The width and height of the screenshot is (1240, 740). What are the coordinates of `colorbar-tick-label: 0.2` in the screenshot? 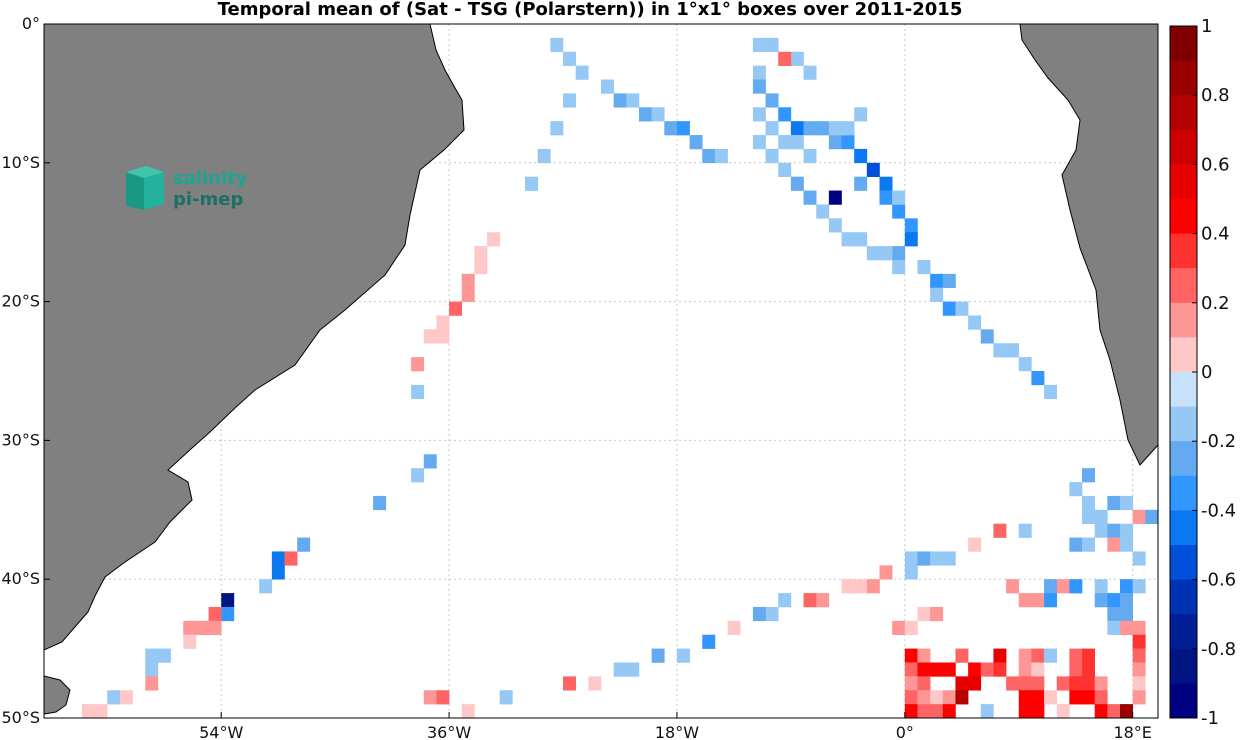 It's located at (1215, 303).